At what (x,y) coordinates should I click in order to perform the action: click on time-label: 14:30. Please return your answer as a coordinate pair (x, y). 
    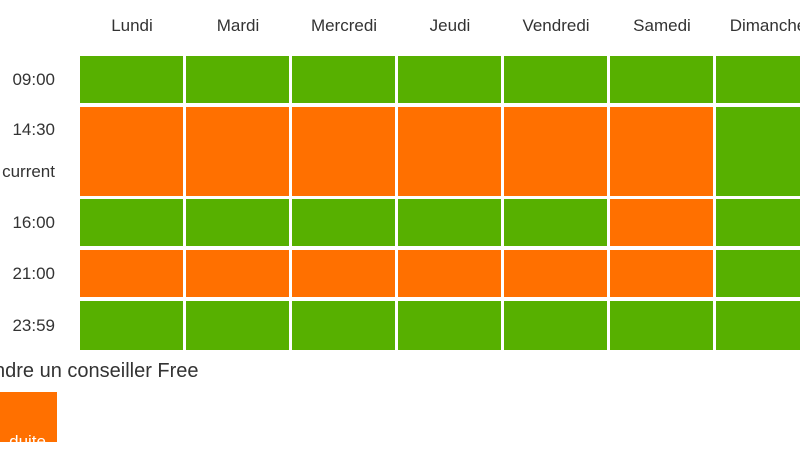
    Looking at the image, I should click on (33, 129).